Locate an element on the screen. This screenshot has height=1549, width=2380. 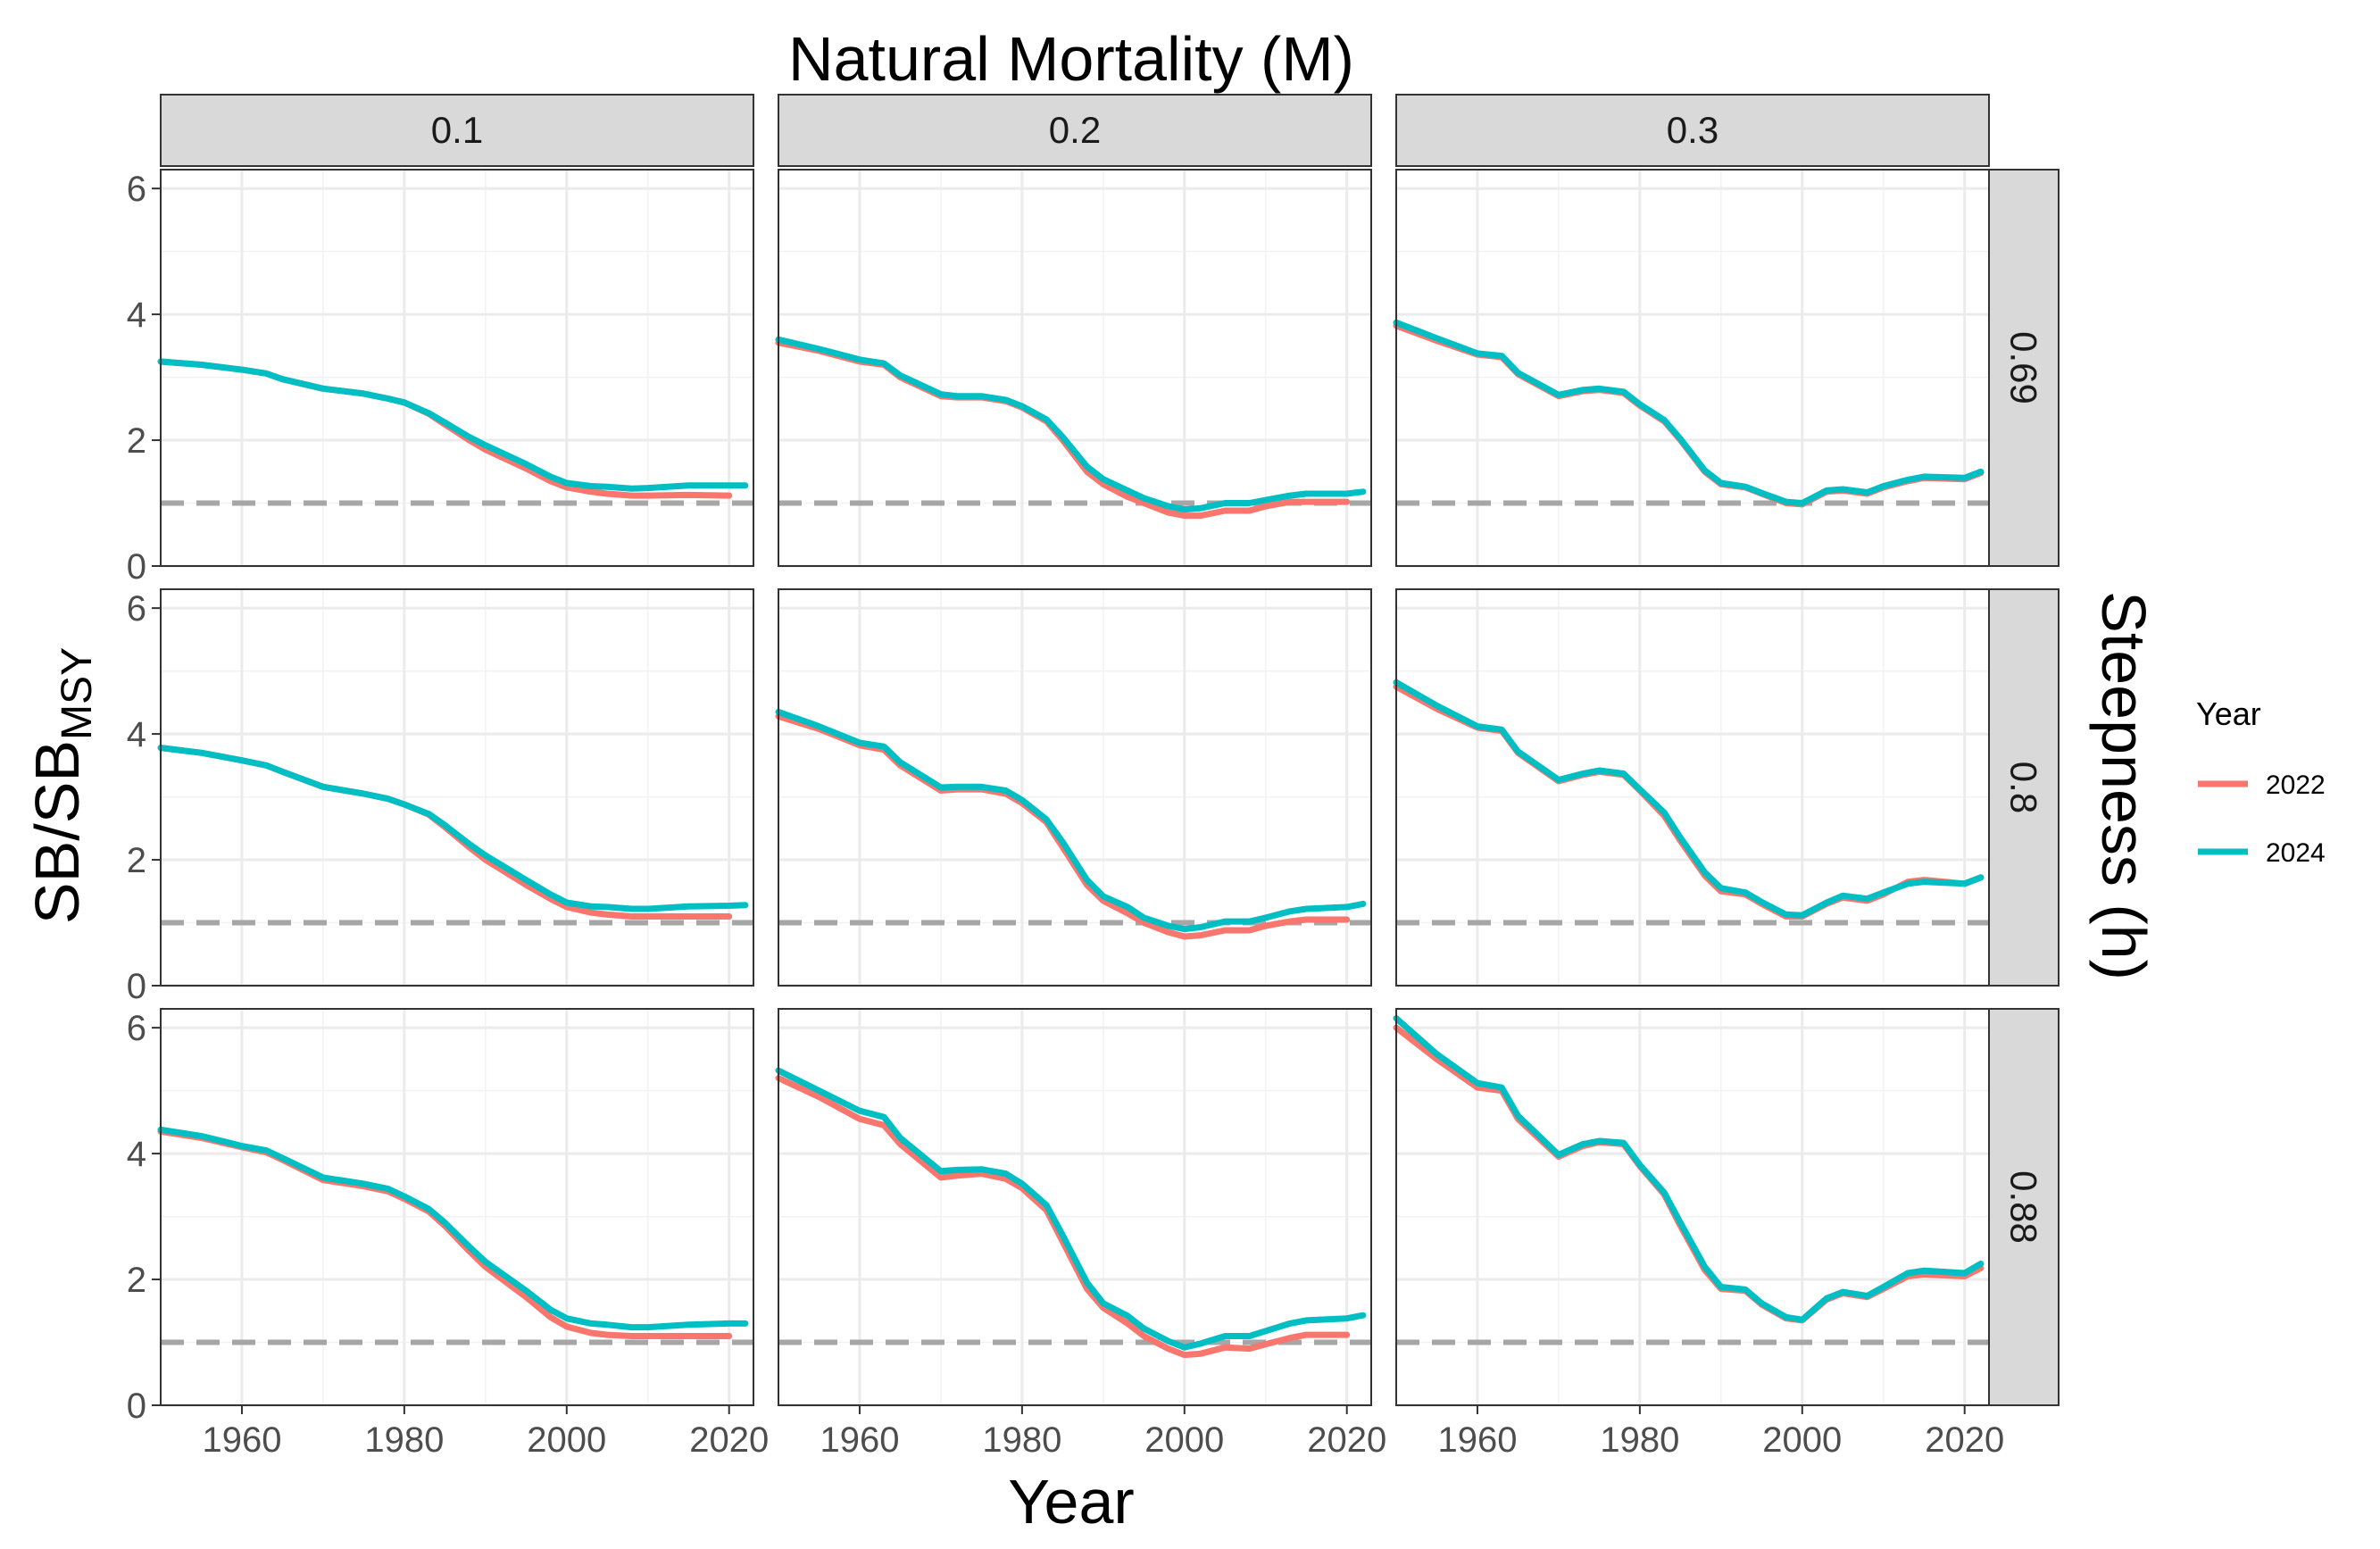
row-strip-0.88: 0.88 is located at coordinates (2024, 1207).